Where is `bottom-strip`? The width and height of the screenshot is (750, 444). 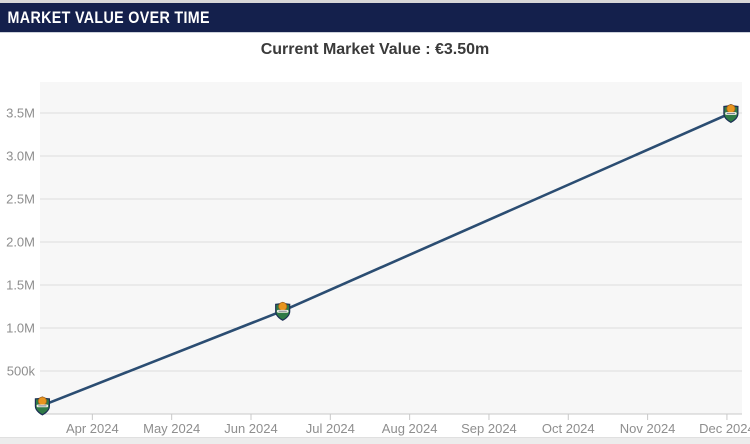 bottom-strip is located at coordinates (375, 440).